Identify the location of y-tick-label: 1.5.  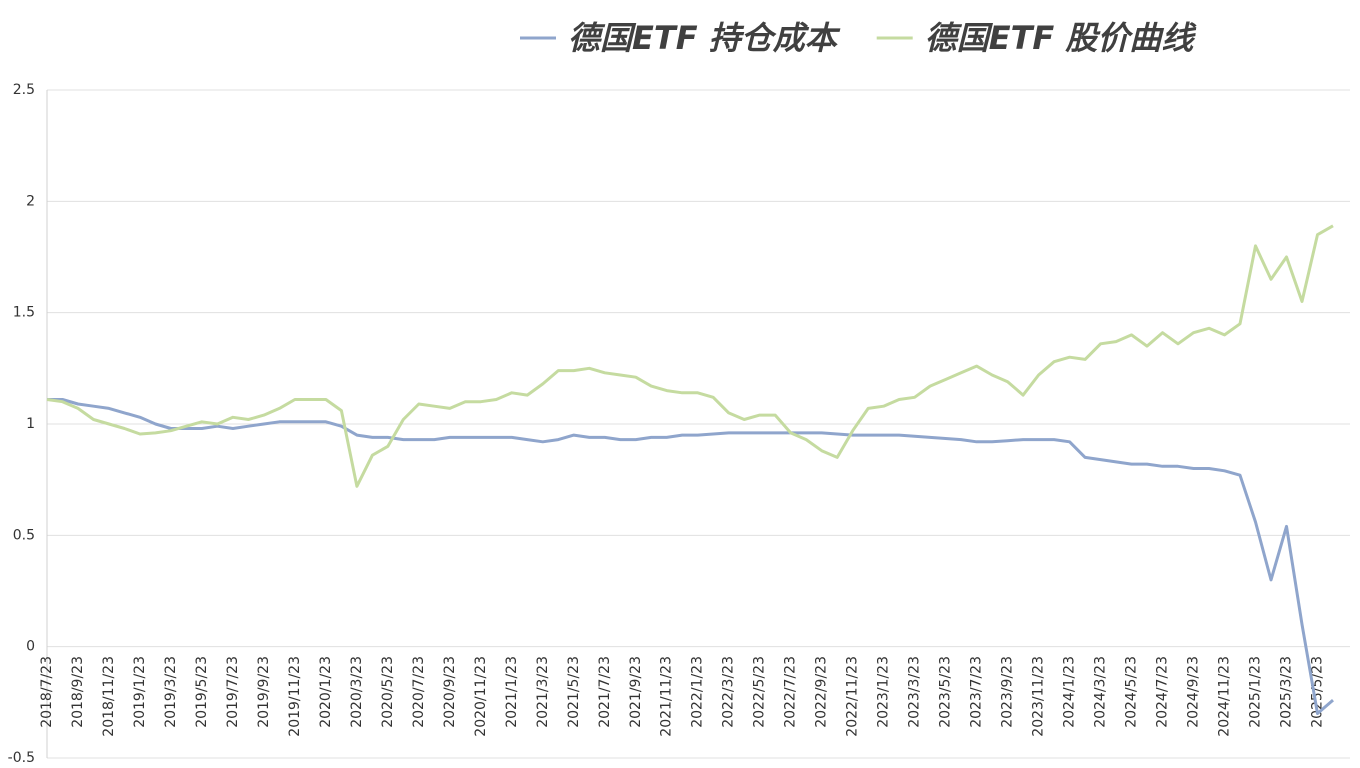
(24, 313).